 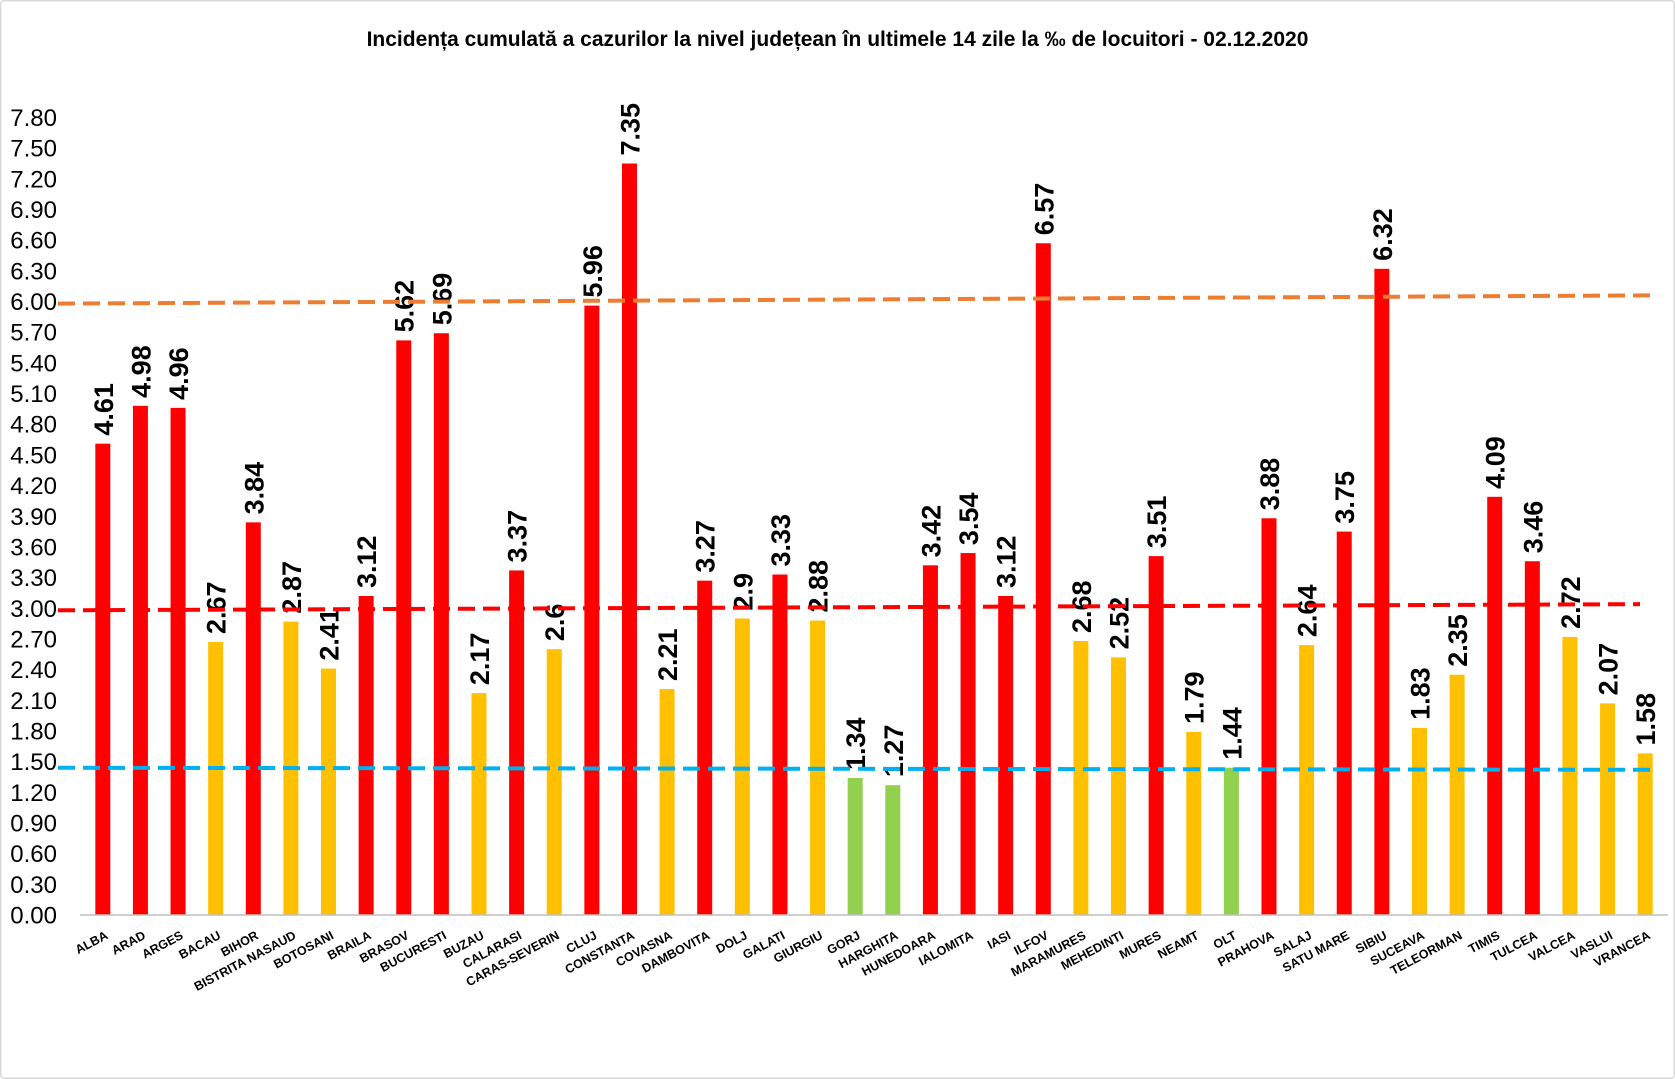 What do you see at coordinates (33, 271) in the screenshot?
I see `y-tick-label: 6.30` at bounding box center [33, 271].